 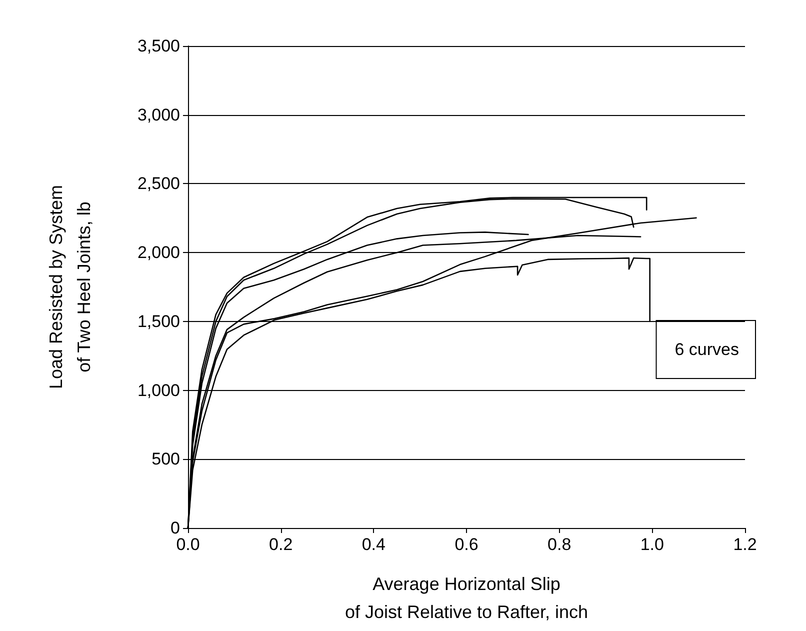 What do you see at coordinates (652, 544) in the screenshot?
I see `x-tick-label: 1.0` at bounding box center [652, 544].